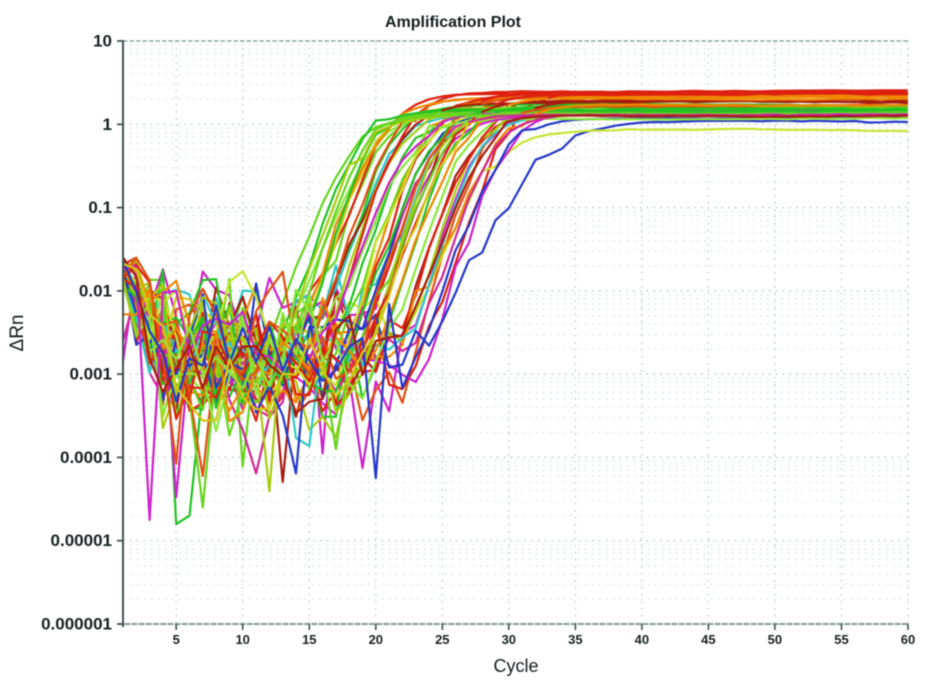 This screenshot has height=691, width=944. I want to click on svg-text: 30, so click(509, 639).